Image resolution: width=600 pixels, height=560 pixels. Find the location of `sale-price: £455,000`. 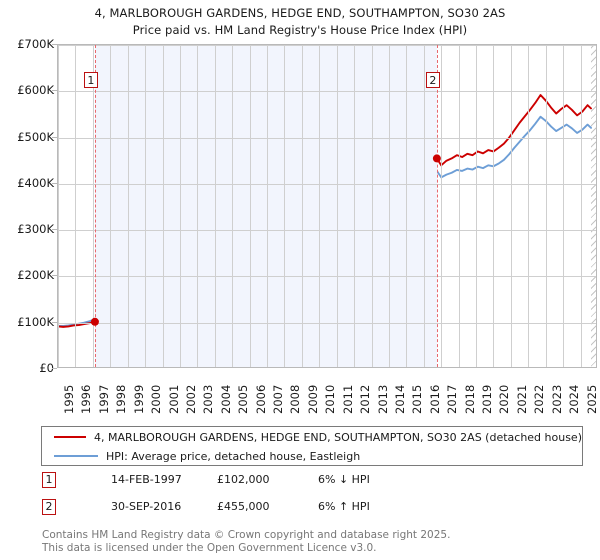

sale-price: £455,000 is located at coordinates (243, 506).